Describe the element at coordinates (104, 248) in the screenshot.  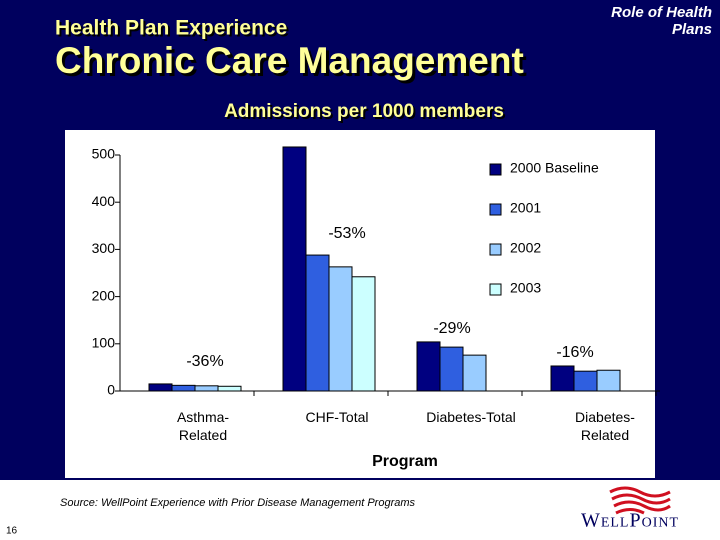
I see `y-tick-label: 300` at that location.